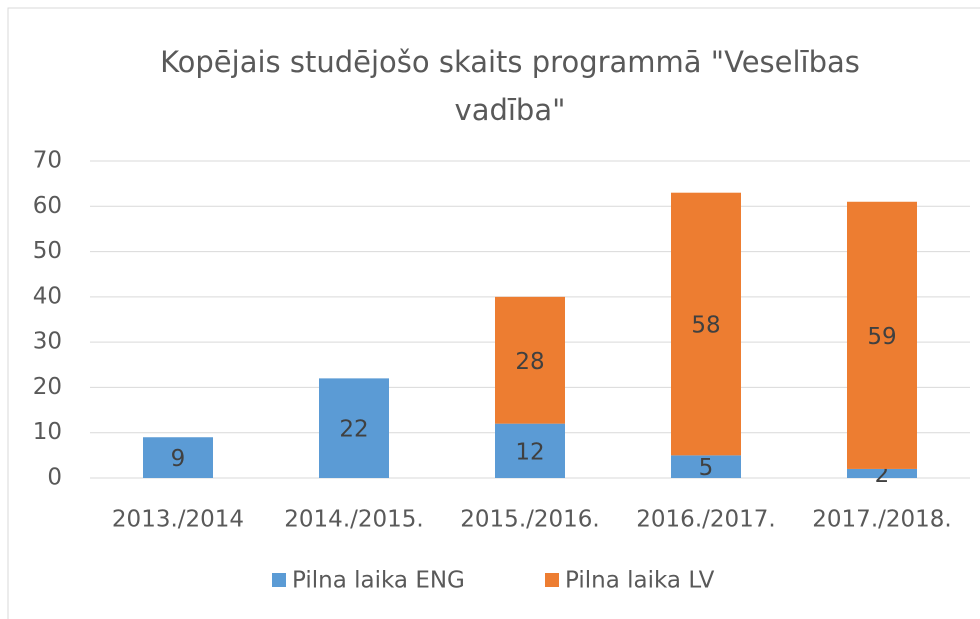 The width and height of the screenshot is (980, 619). Describe the element at coordinates (47, 251) in the screenshot. I see `y-tick-label: 50` at that location.